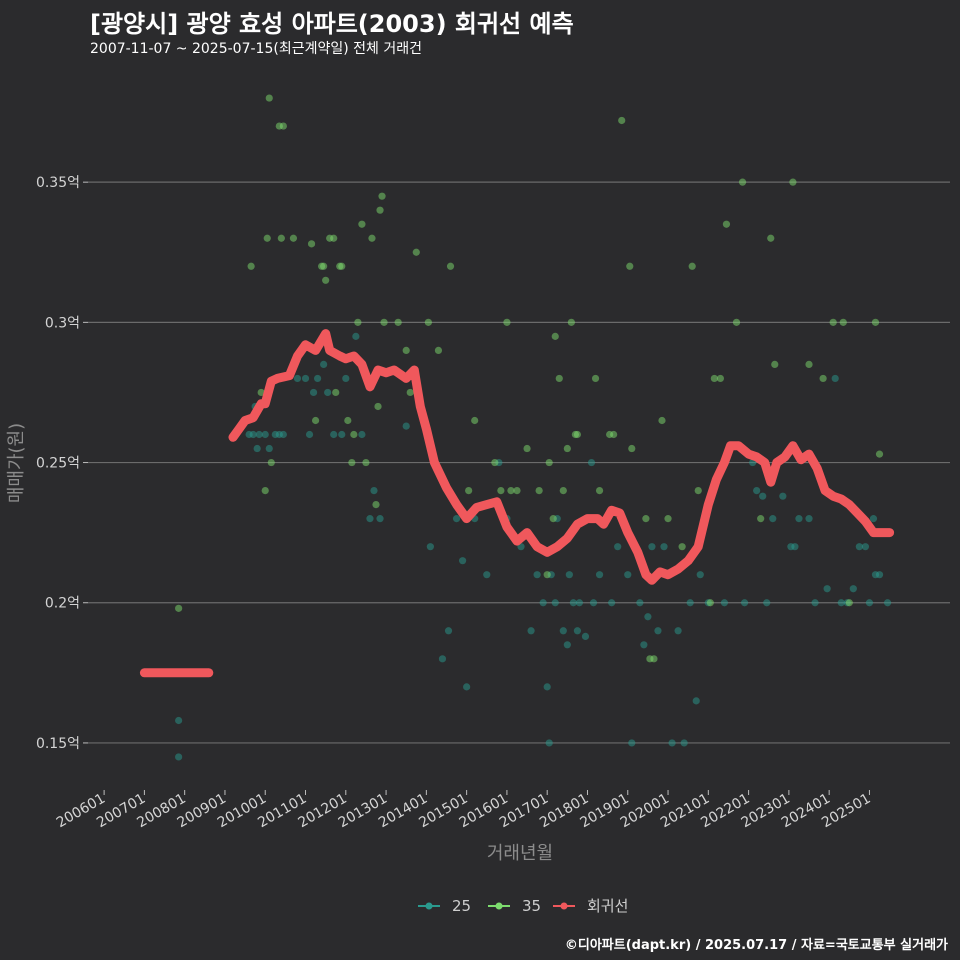 This screenshot has width=960, height=960. I want to click on legend-label: 회귀선, so click(607, 906).